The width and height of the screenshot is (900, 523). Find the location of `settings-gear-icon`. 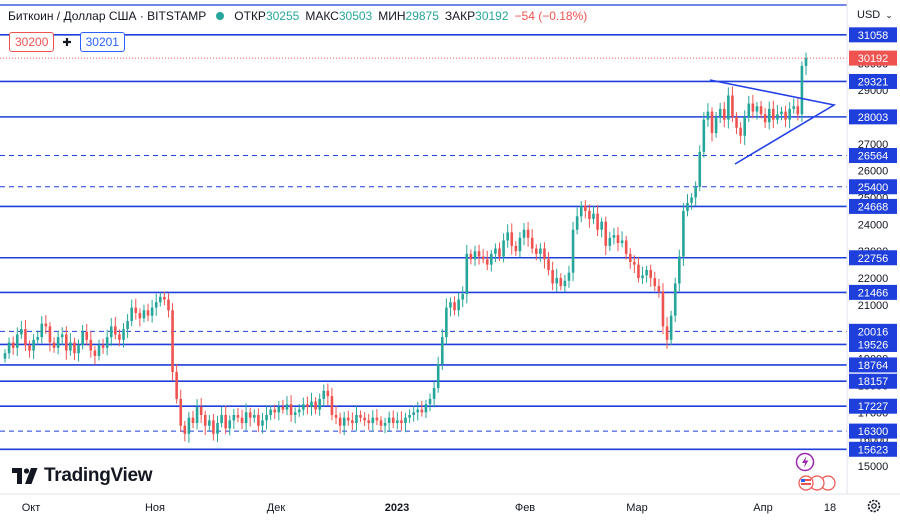

settings-gear-icon is located at coordinates (874, 506).